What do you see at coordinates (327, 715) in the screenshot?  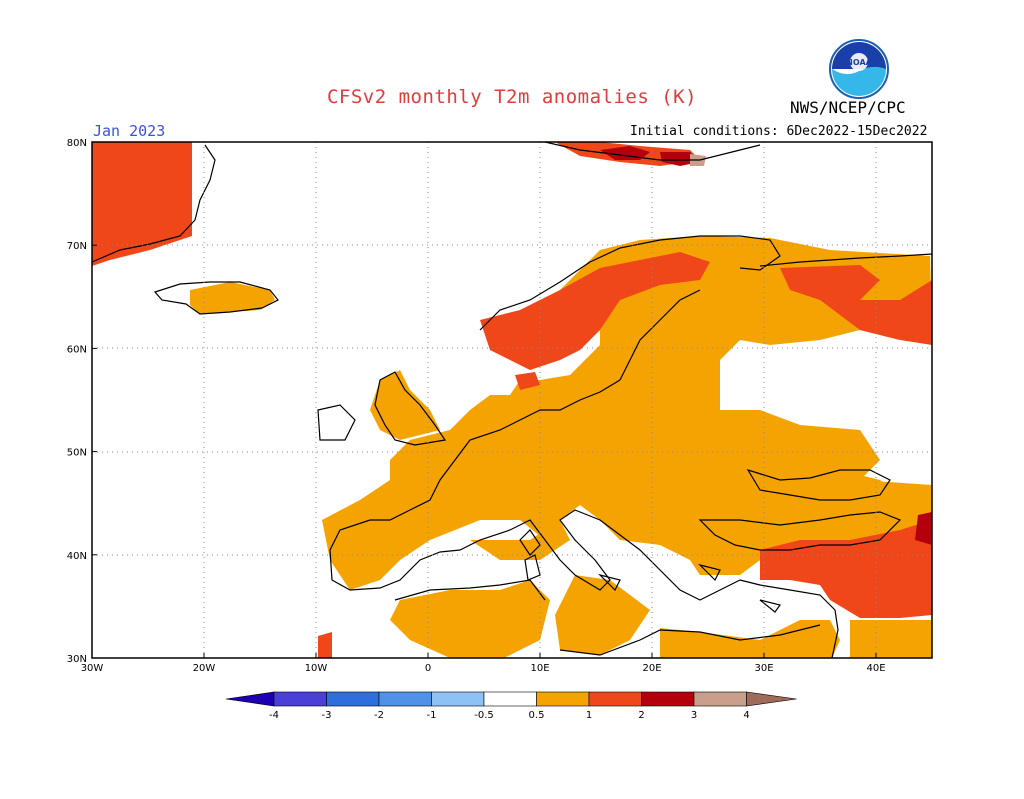 I see `colorbar-label: -3` at bounding box center [327, 715].